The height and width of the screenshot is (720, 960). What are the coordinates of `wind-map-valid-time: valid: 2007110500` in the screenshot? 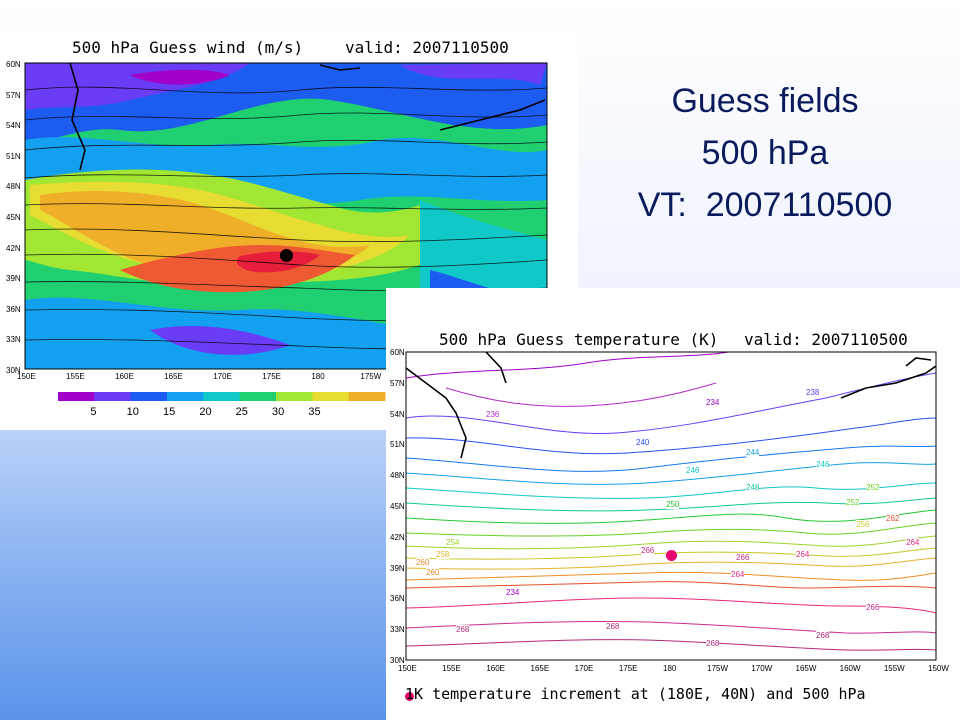 It's located at (427, 47).